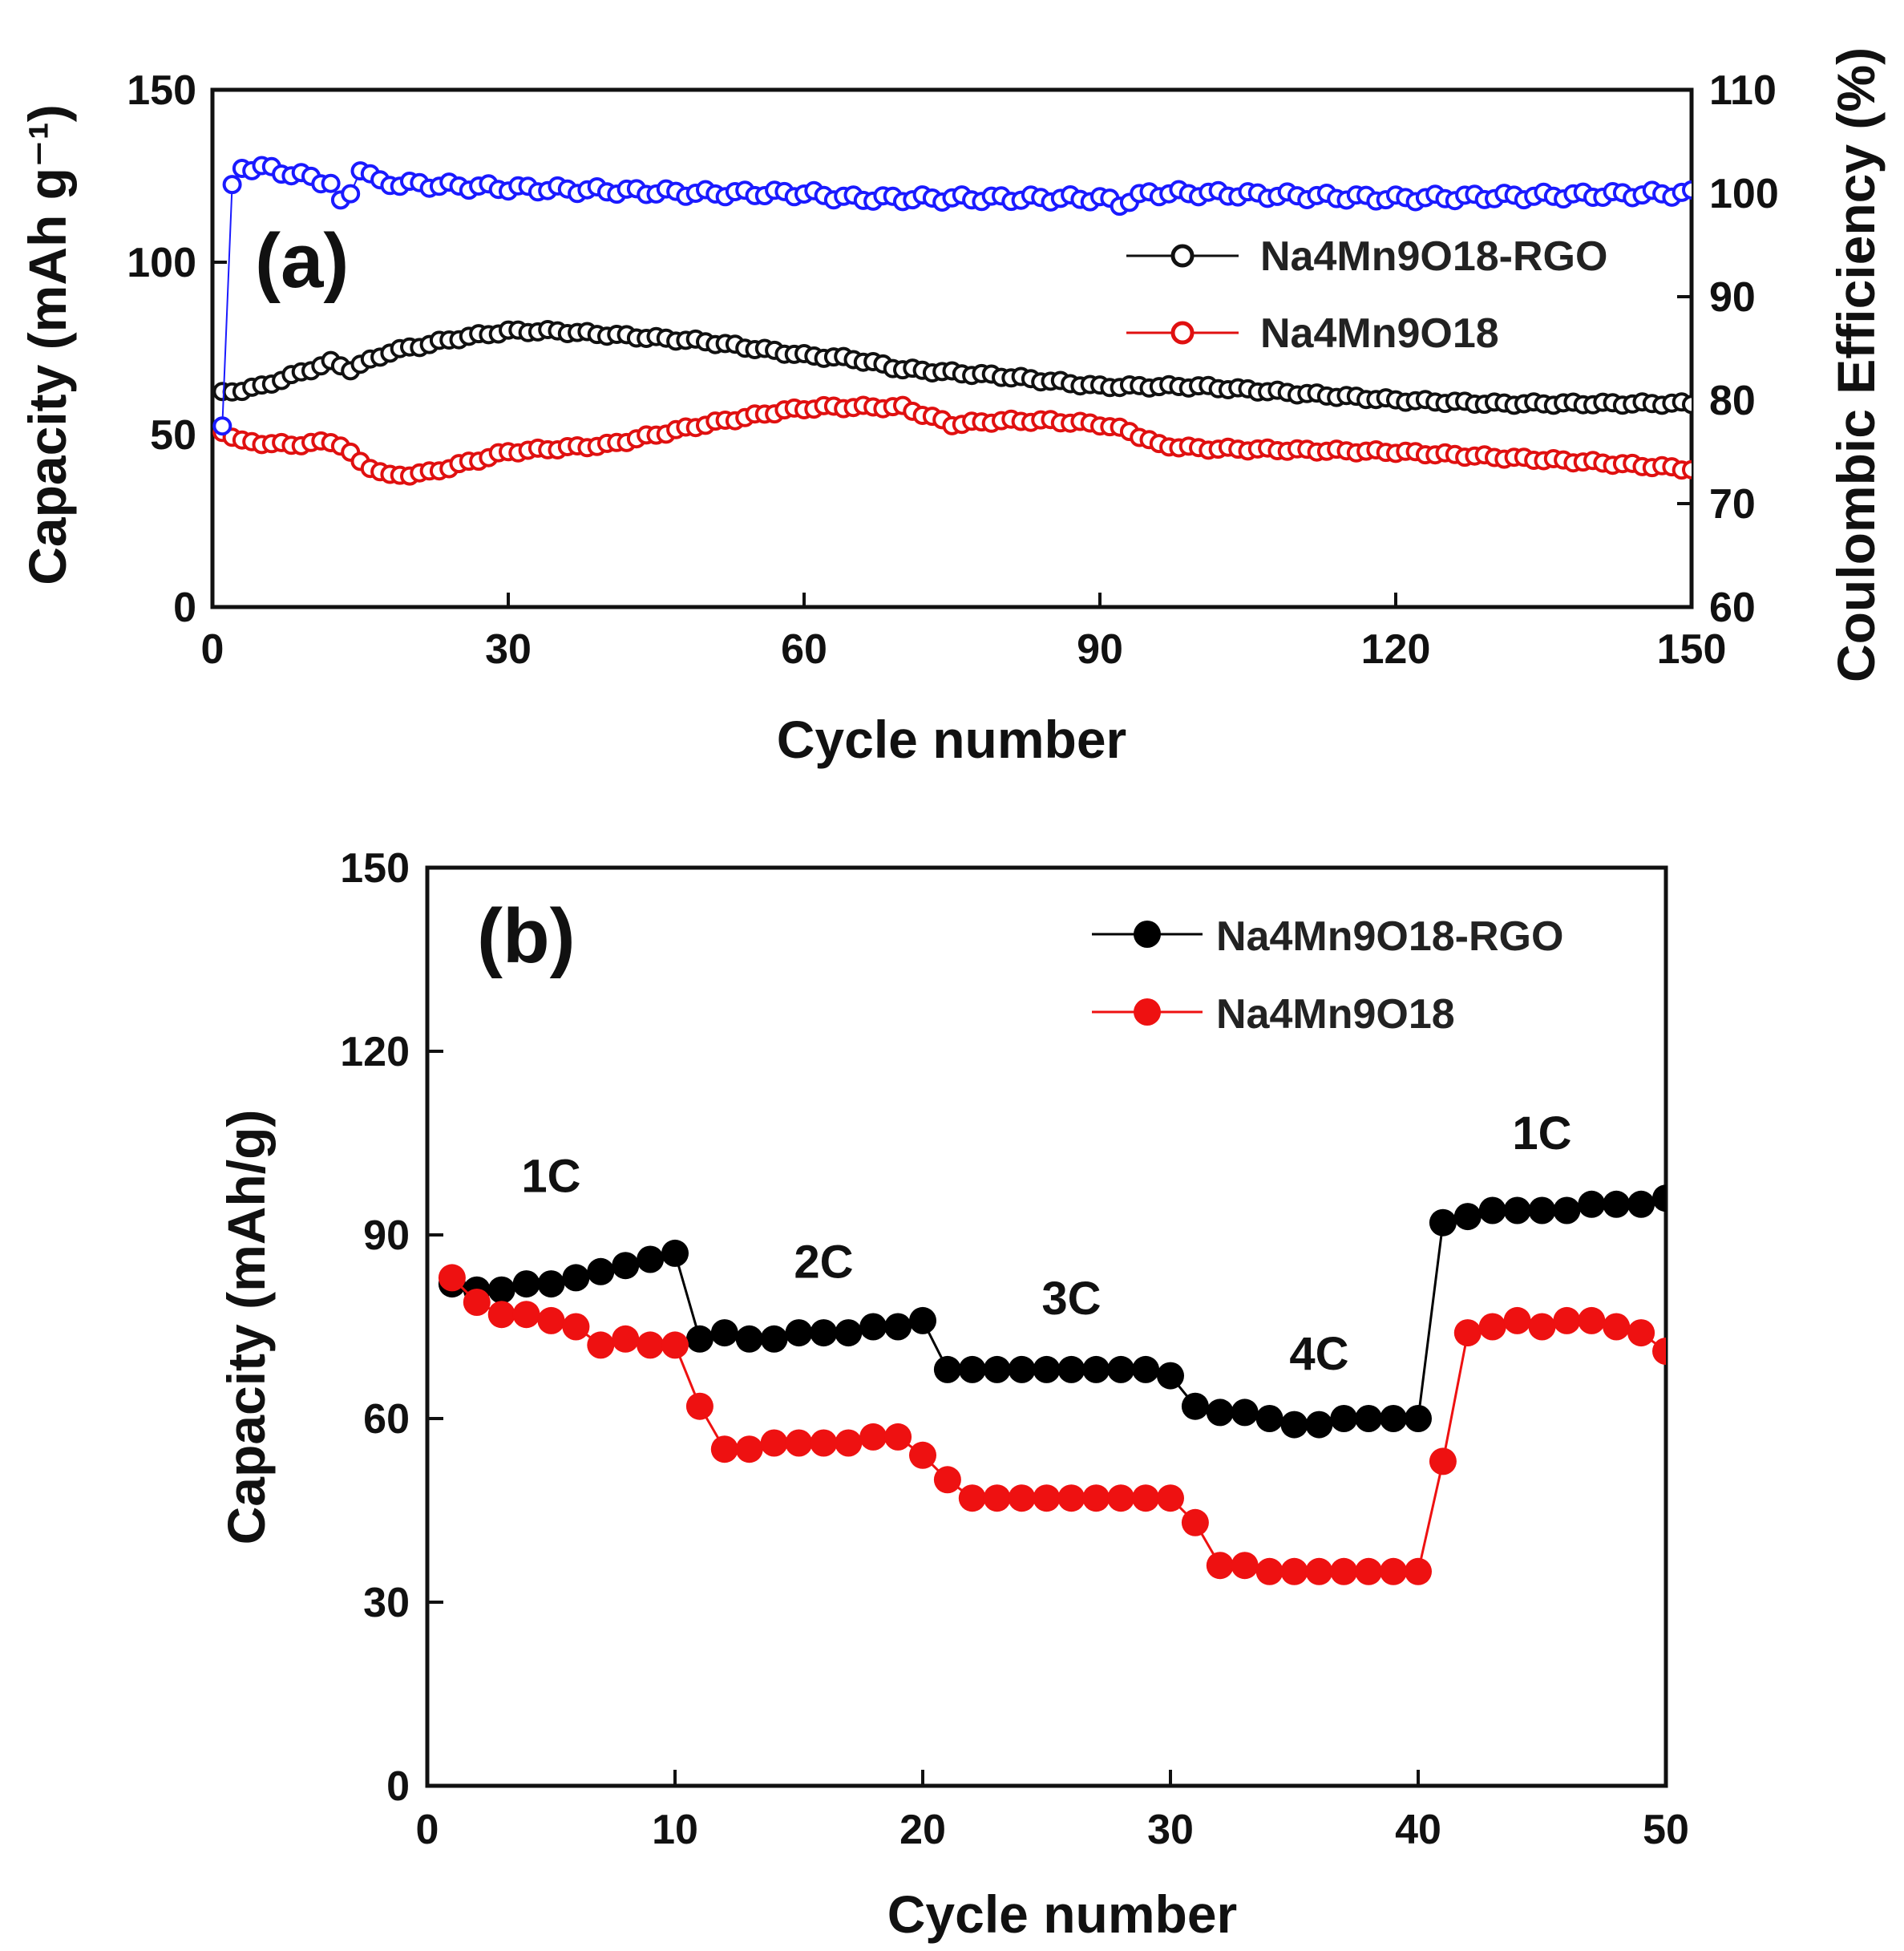  What do you see at coordinates (1733, 504) in the screenshot?
I see `y2-tick-label-a: 70` at bounding box center [1733, 504].